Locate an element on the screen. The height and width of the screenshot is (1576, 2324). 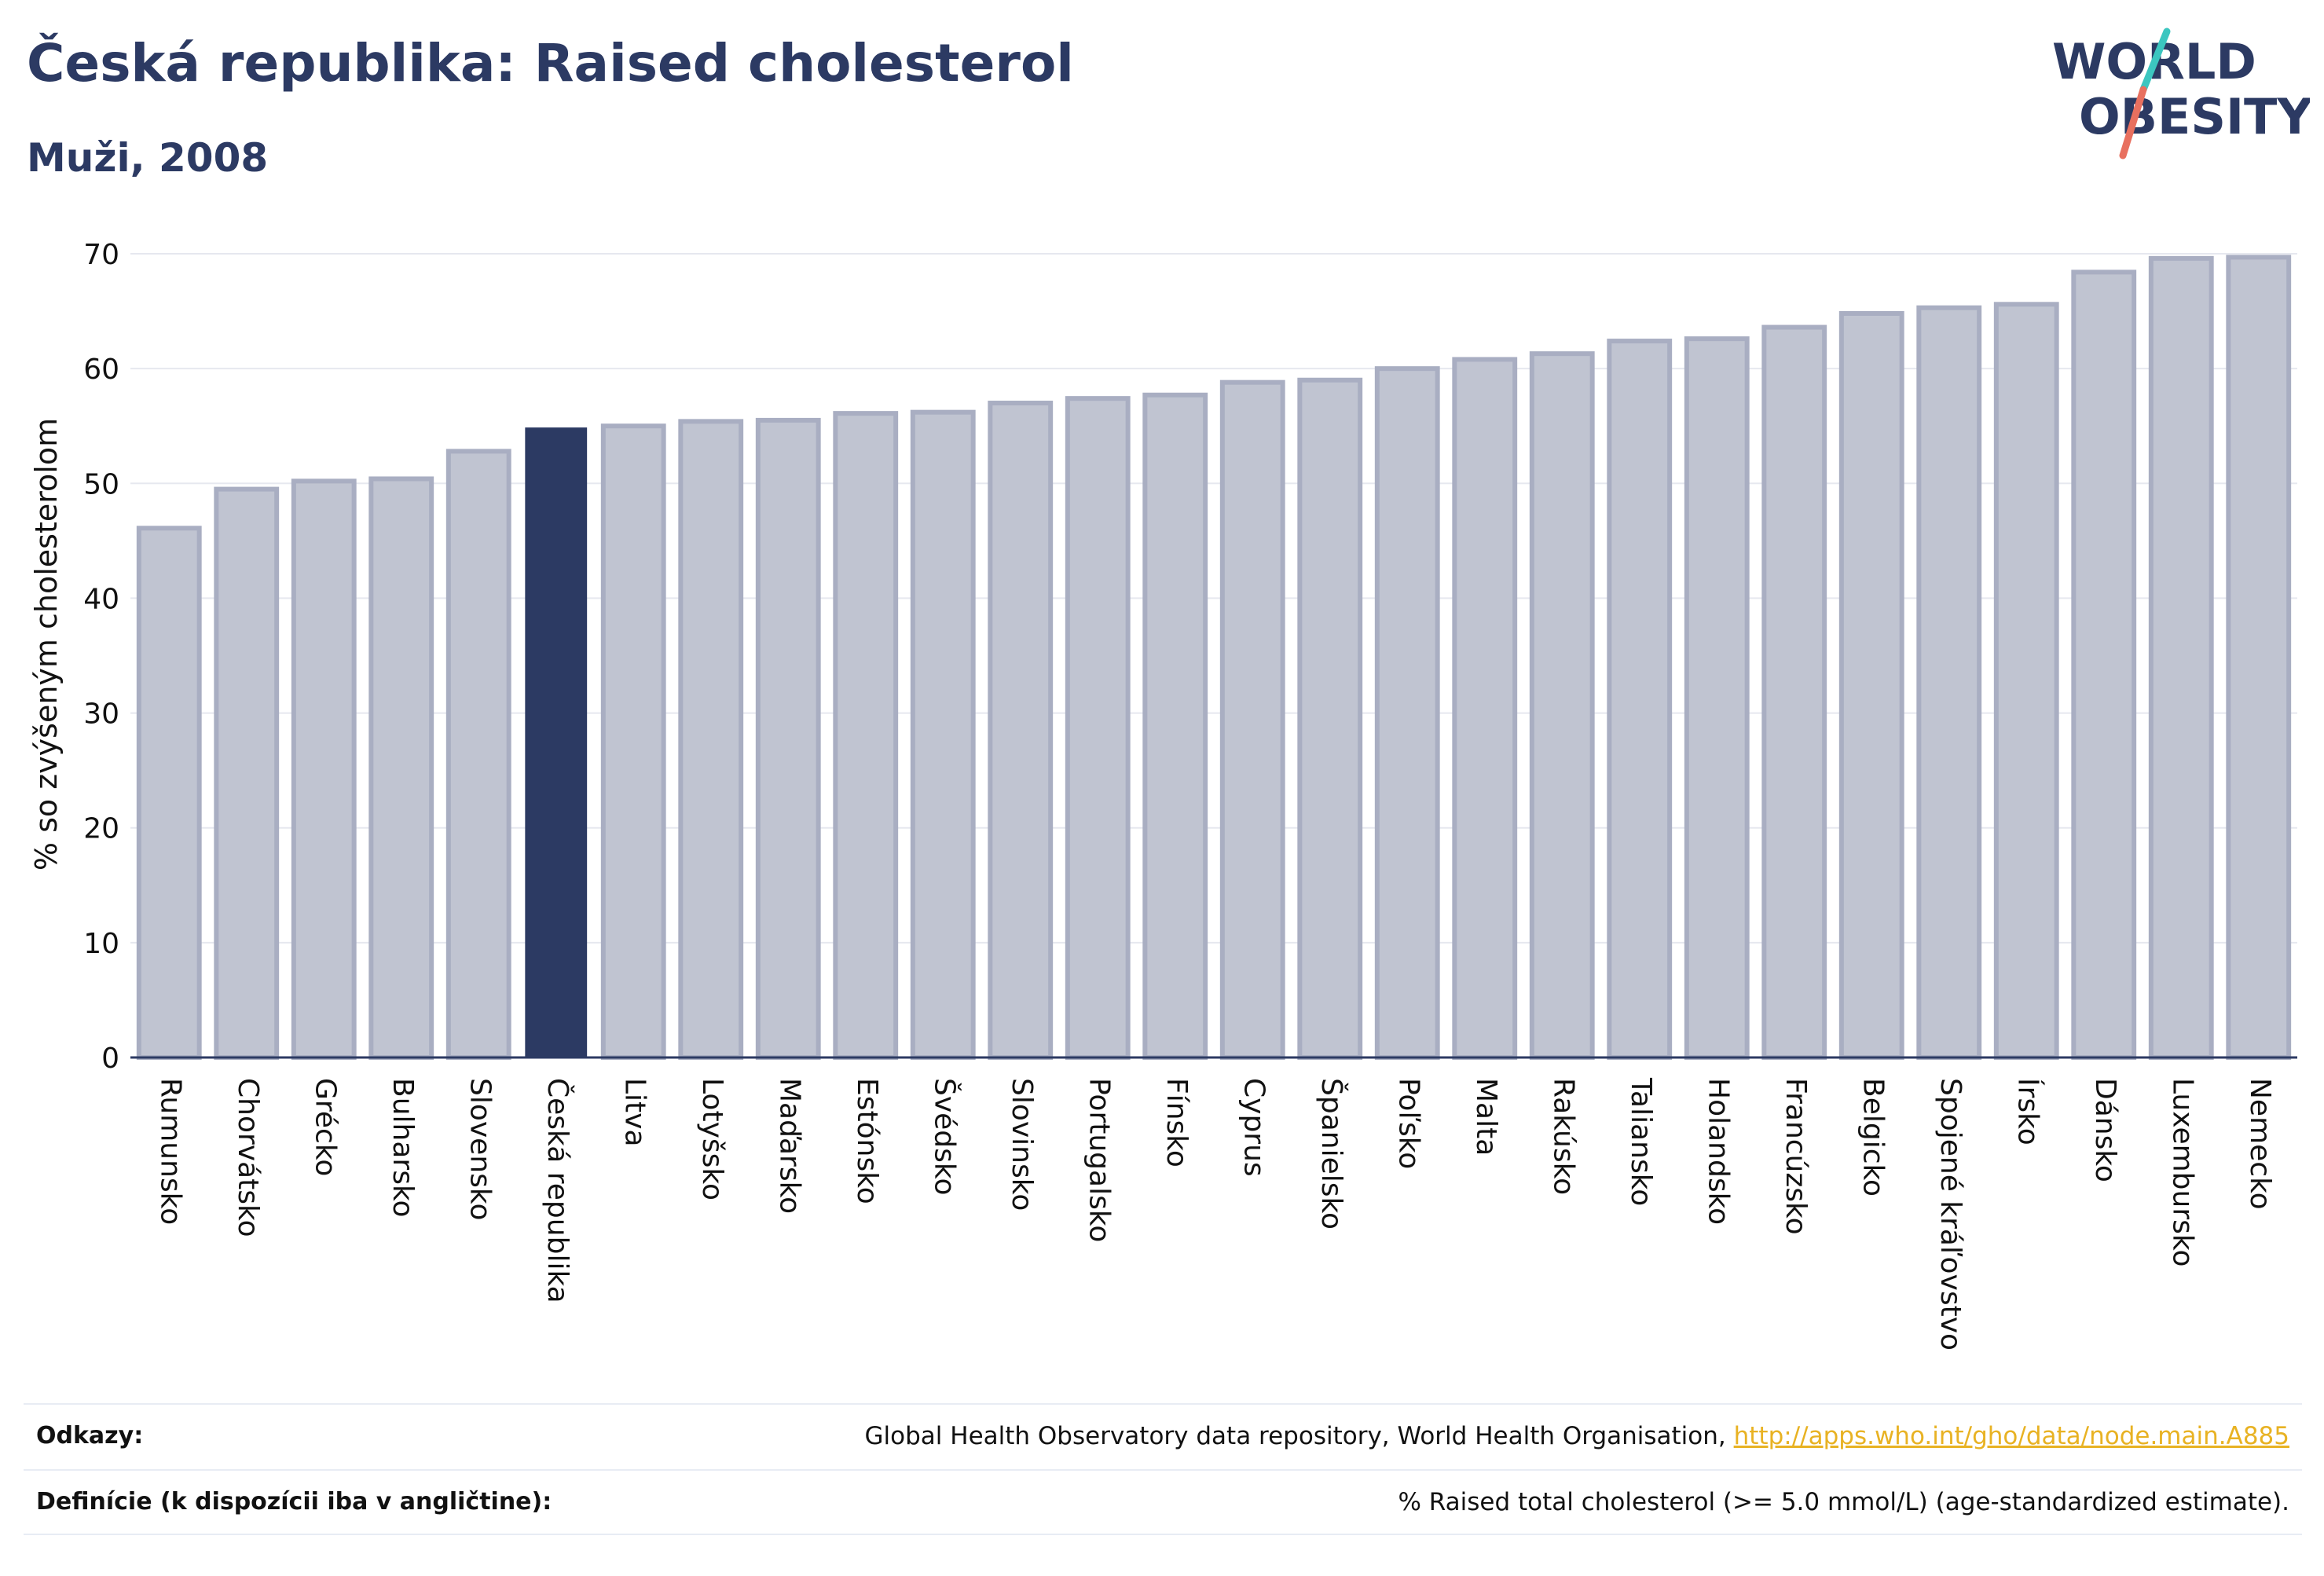
x-tick-label: Taliansko is located at coordinates (1641, 1141).